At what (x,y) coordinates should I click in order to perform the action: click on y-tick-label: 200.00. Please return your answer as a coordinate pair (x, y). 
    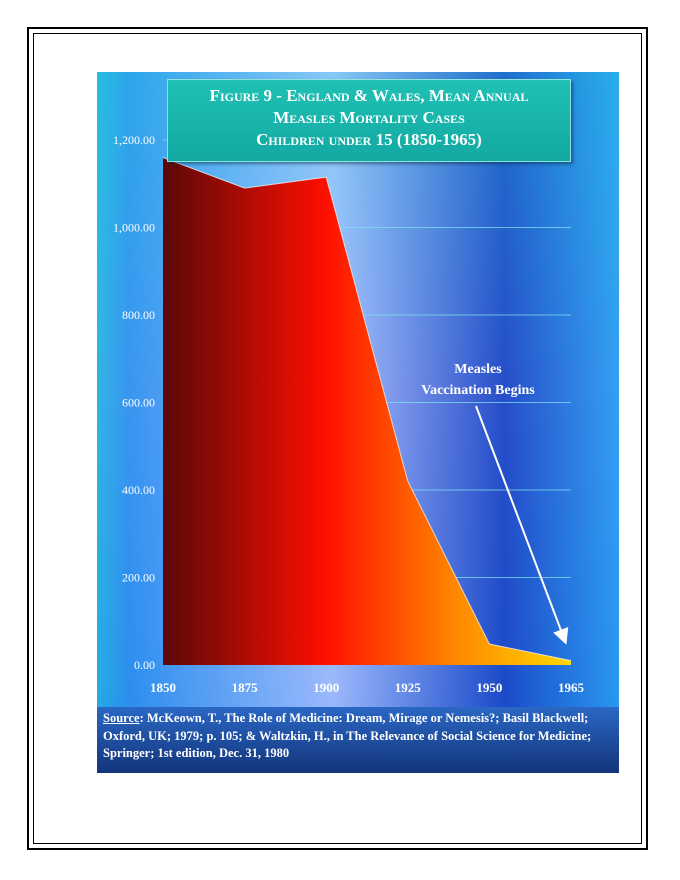
    Looking at the image, I should click on (138, 578).